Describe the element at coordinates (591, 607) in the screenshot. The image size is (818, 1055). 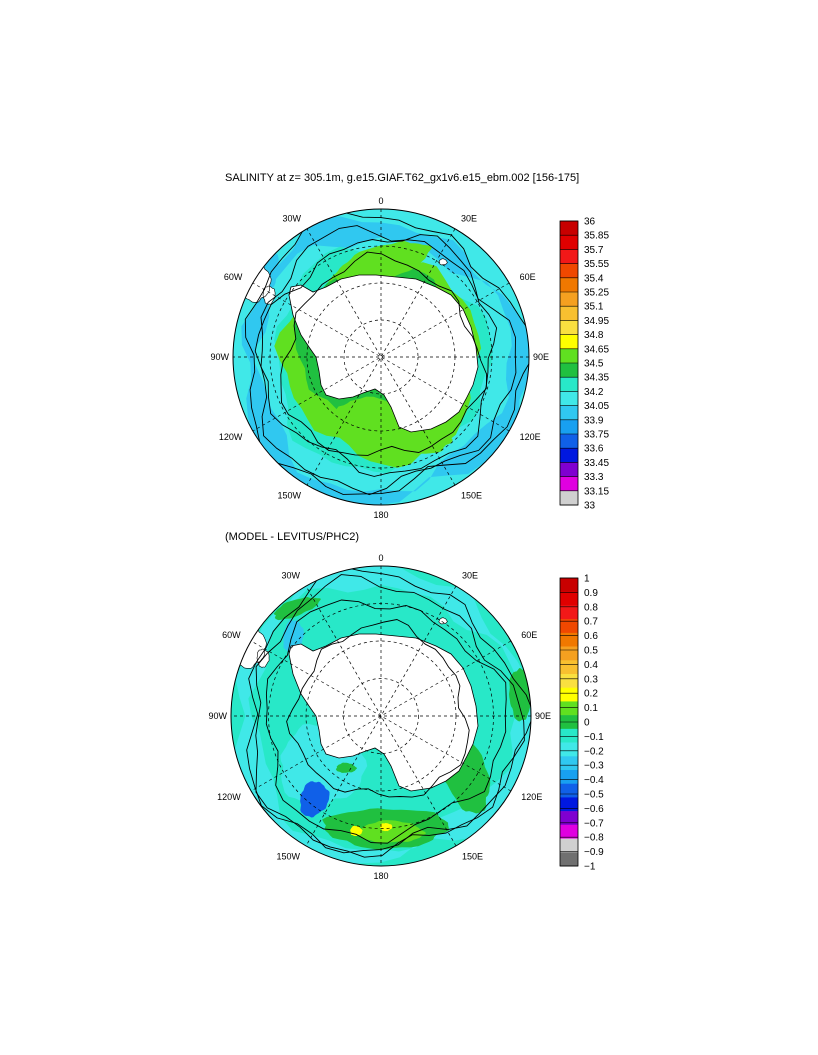
I see `colorbar-label: 0.8` at that location.